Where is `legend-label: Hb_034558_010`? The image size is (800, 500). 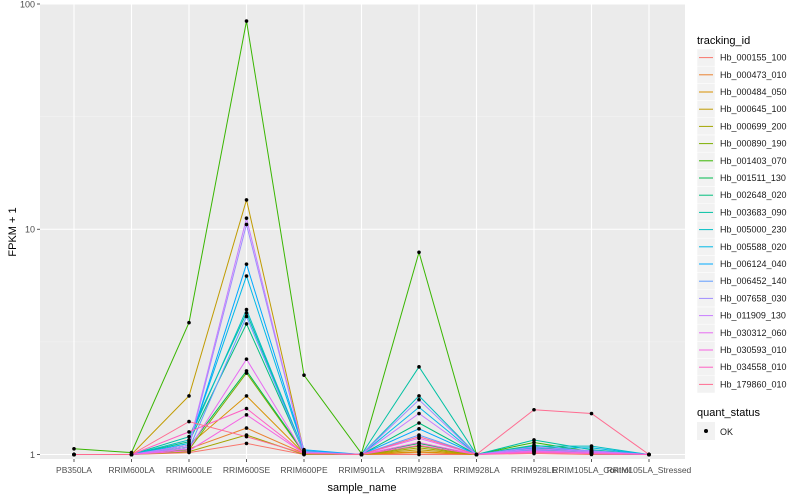
legend-label: Hb_034558_010 is located at coordinates (753, 367).